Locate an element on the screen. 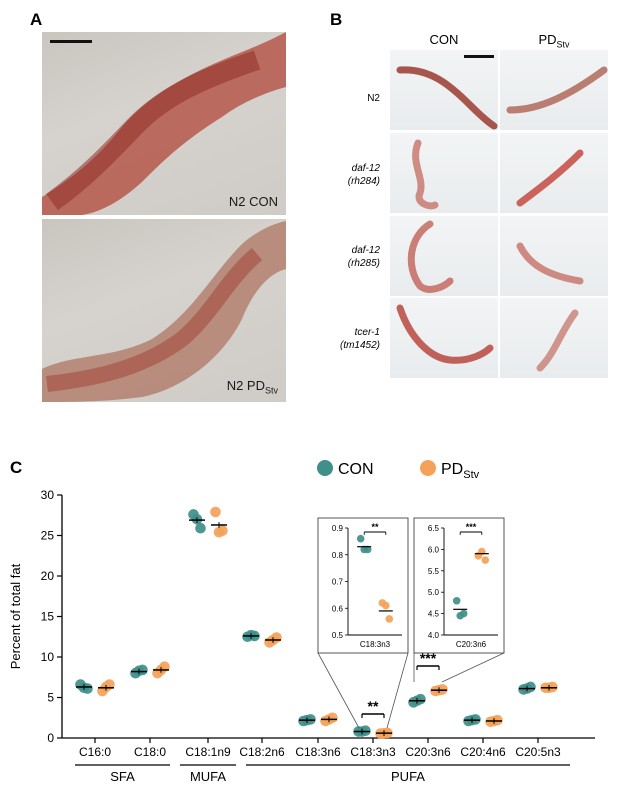 The height and width of the screenshot is (791, 617). col-label-pd-sub: Stv is located at coordinates (563, 44).